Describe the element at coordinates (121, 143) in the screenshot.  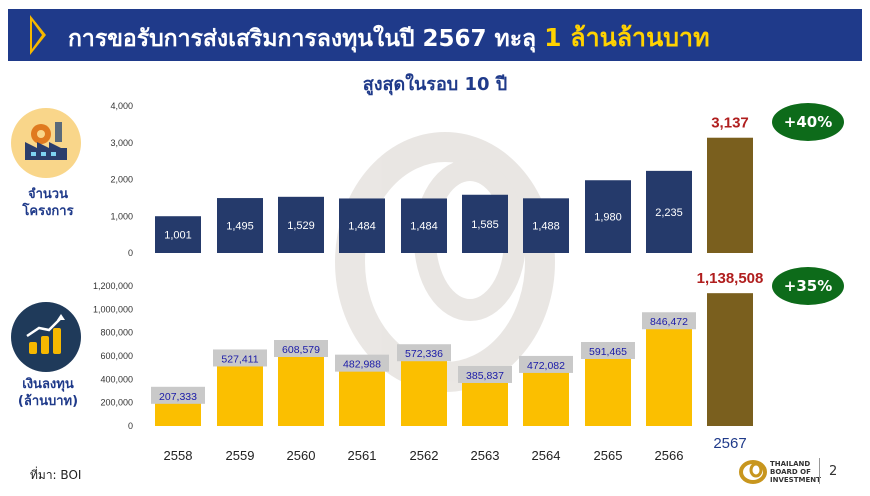
I see `y-tick-label: 3,000` at that location.